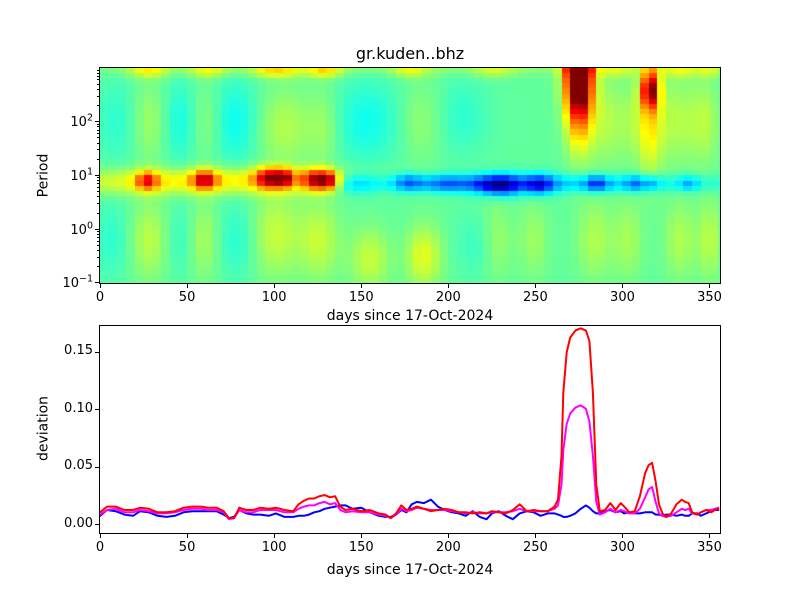 This screenshot has height=600, width=800. What do you see at coordinates (81, 229) in the screenshot?
I see `heatmap-y-tick-label: 10⁰` at bounding box center [81, 229].